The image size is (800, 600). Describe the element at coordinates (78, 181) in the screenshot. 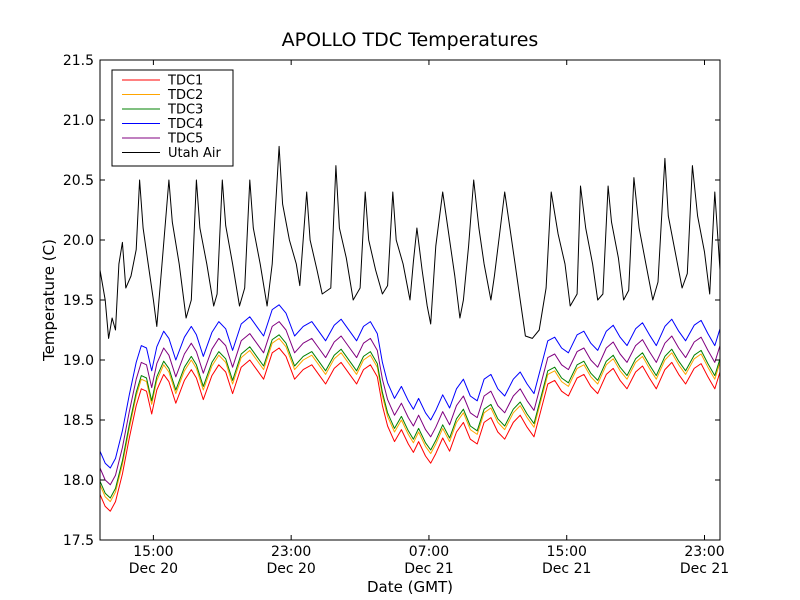

I see `y-tick-label: 20.5` at that location.